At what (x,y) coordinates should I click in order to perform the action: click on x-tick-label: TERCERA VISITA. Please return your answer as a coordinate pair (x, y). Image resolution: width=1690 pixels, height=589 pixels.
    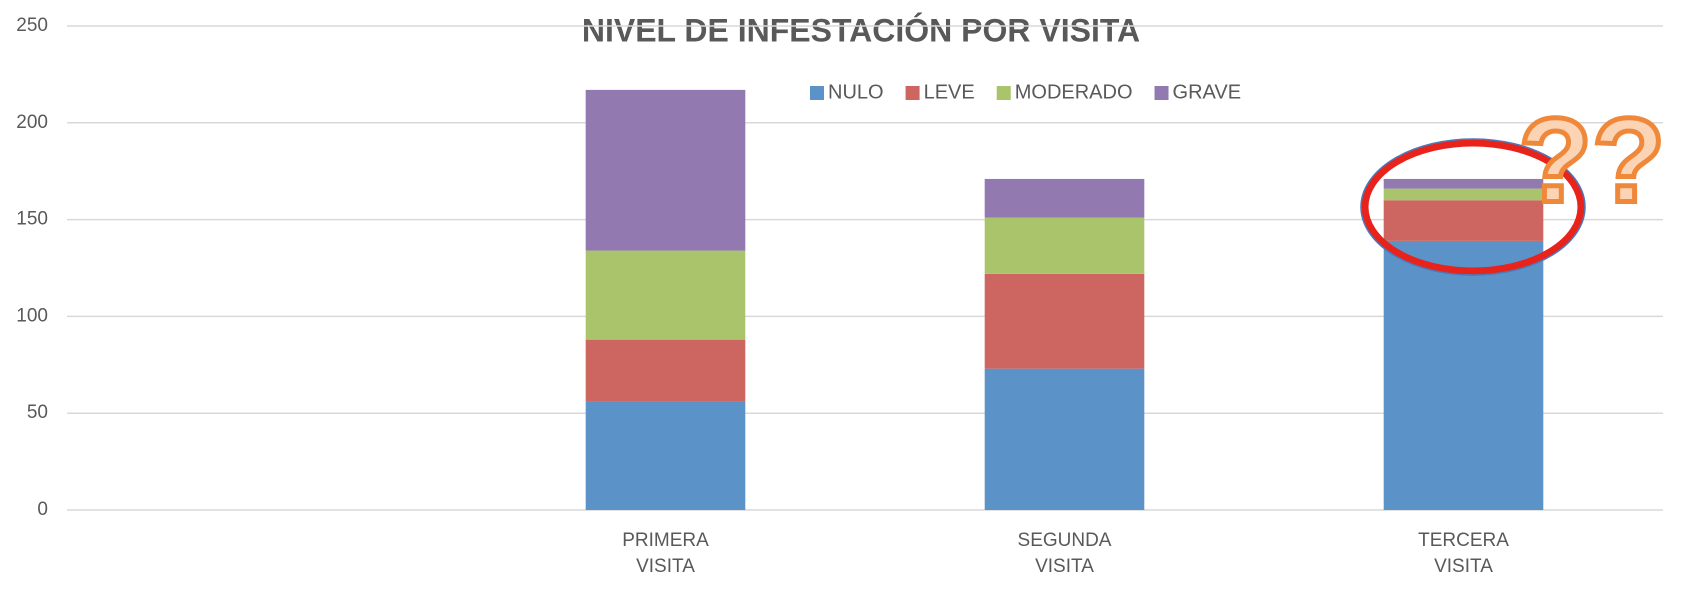
    Looking at the image, I should click on (1463, 553).